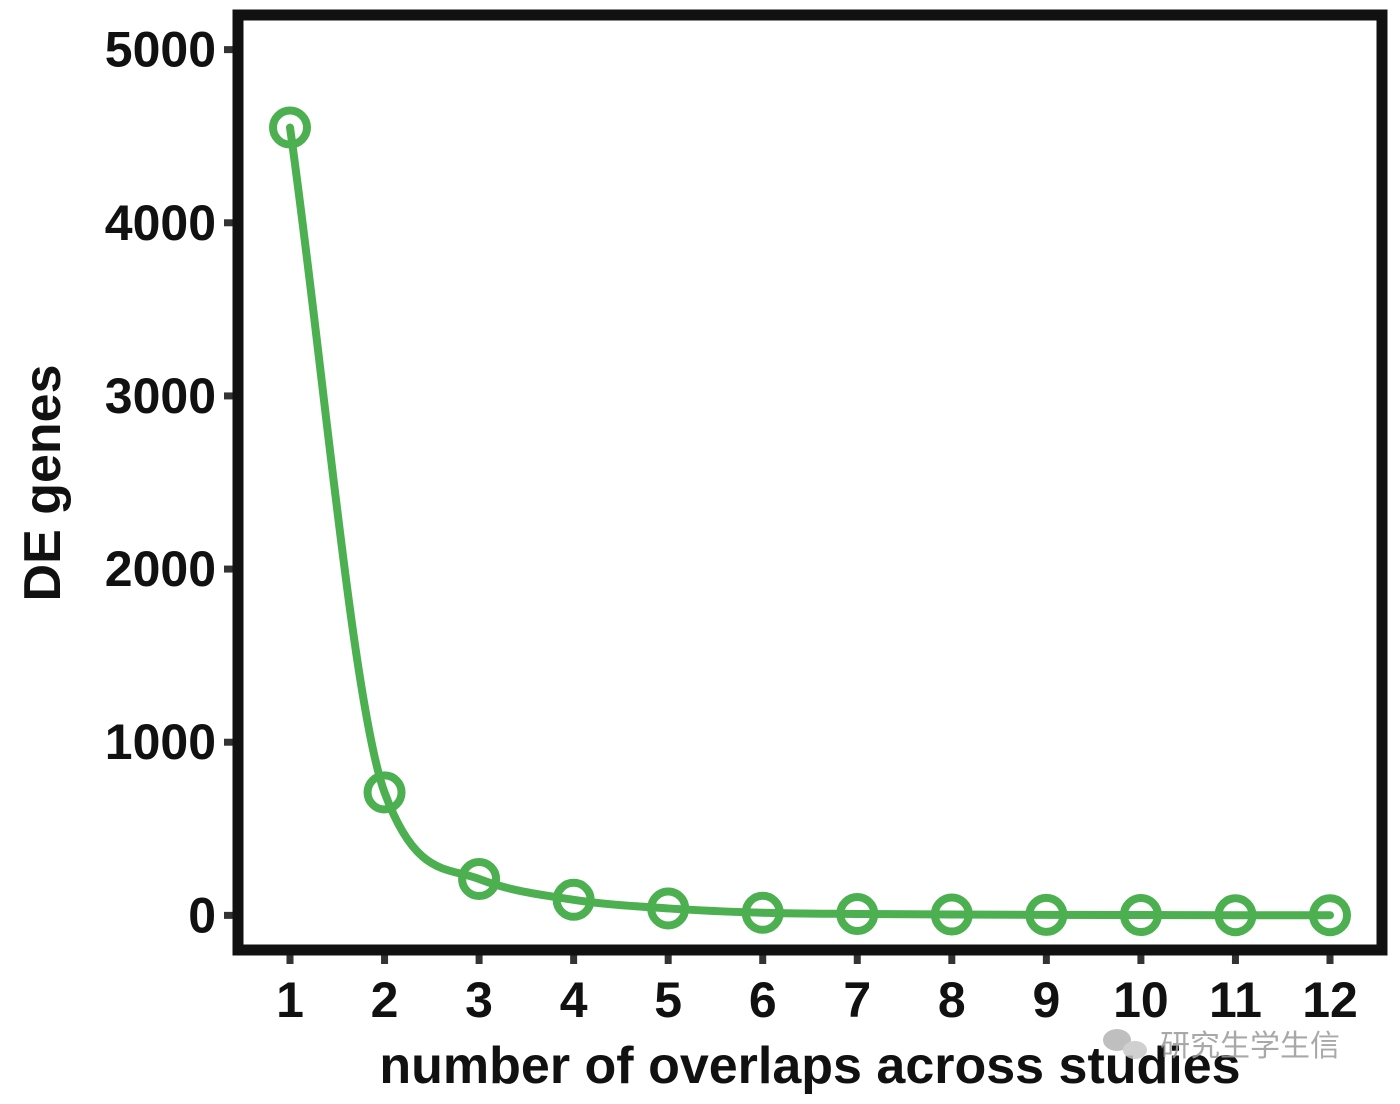 Image resolution: width=1400 pixels, height=1104 pixels. Describe the element at coordinates (160, 223) in the screenshot. I see `y-tick-label: 4000` at that location.